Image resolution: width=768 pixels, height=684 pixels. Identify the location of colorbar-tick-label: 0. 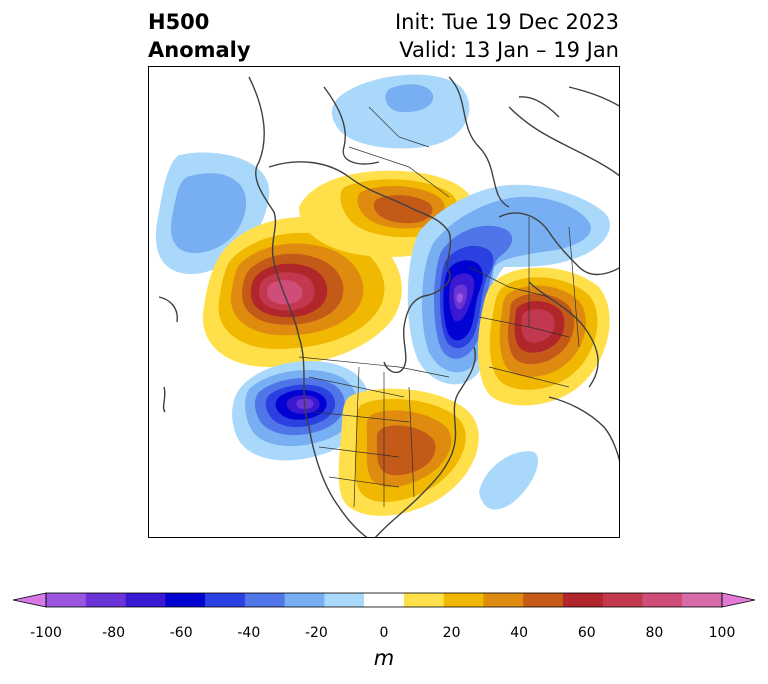
(384, 633).